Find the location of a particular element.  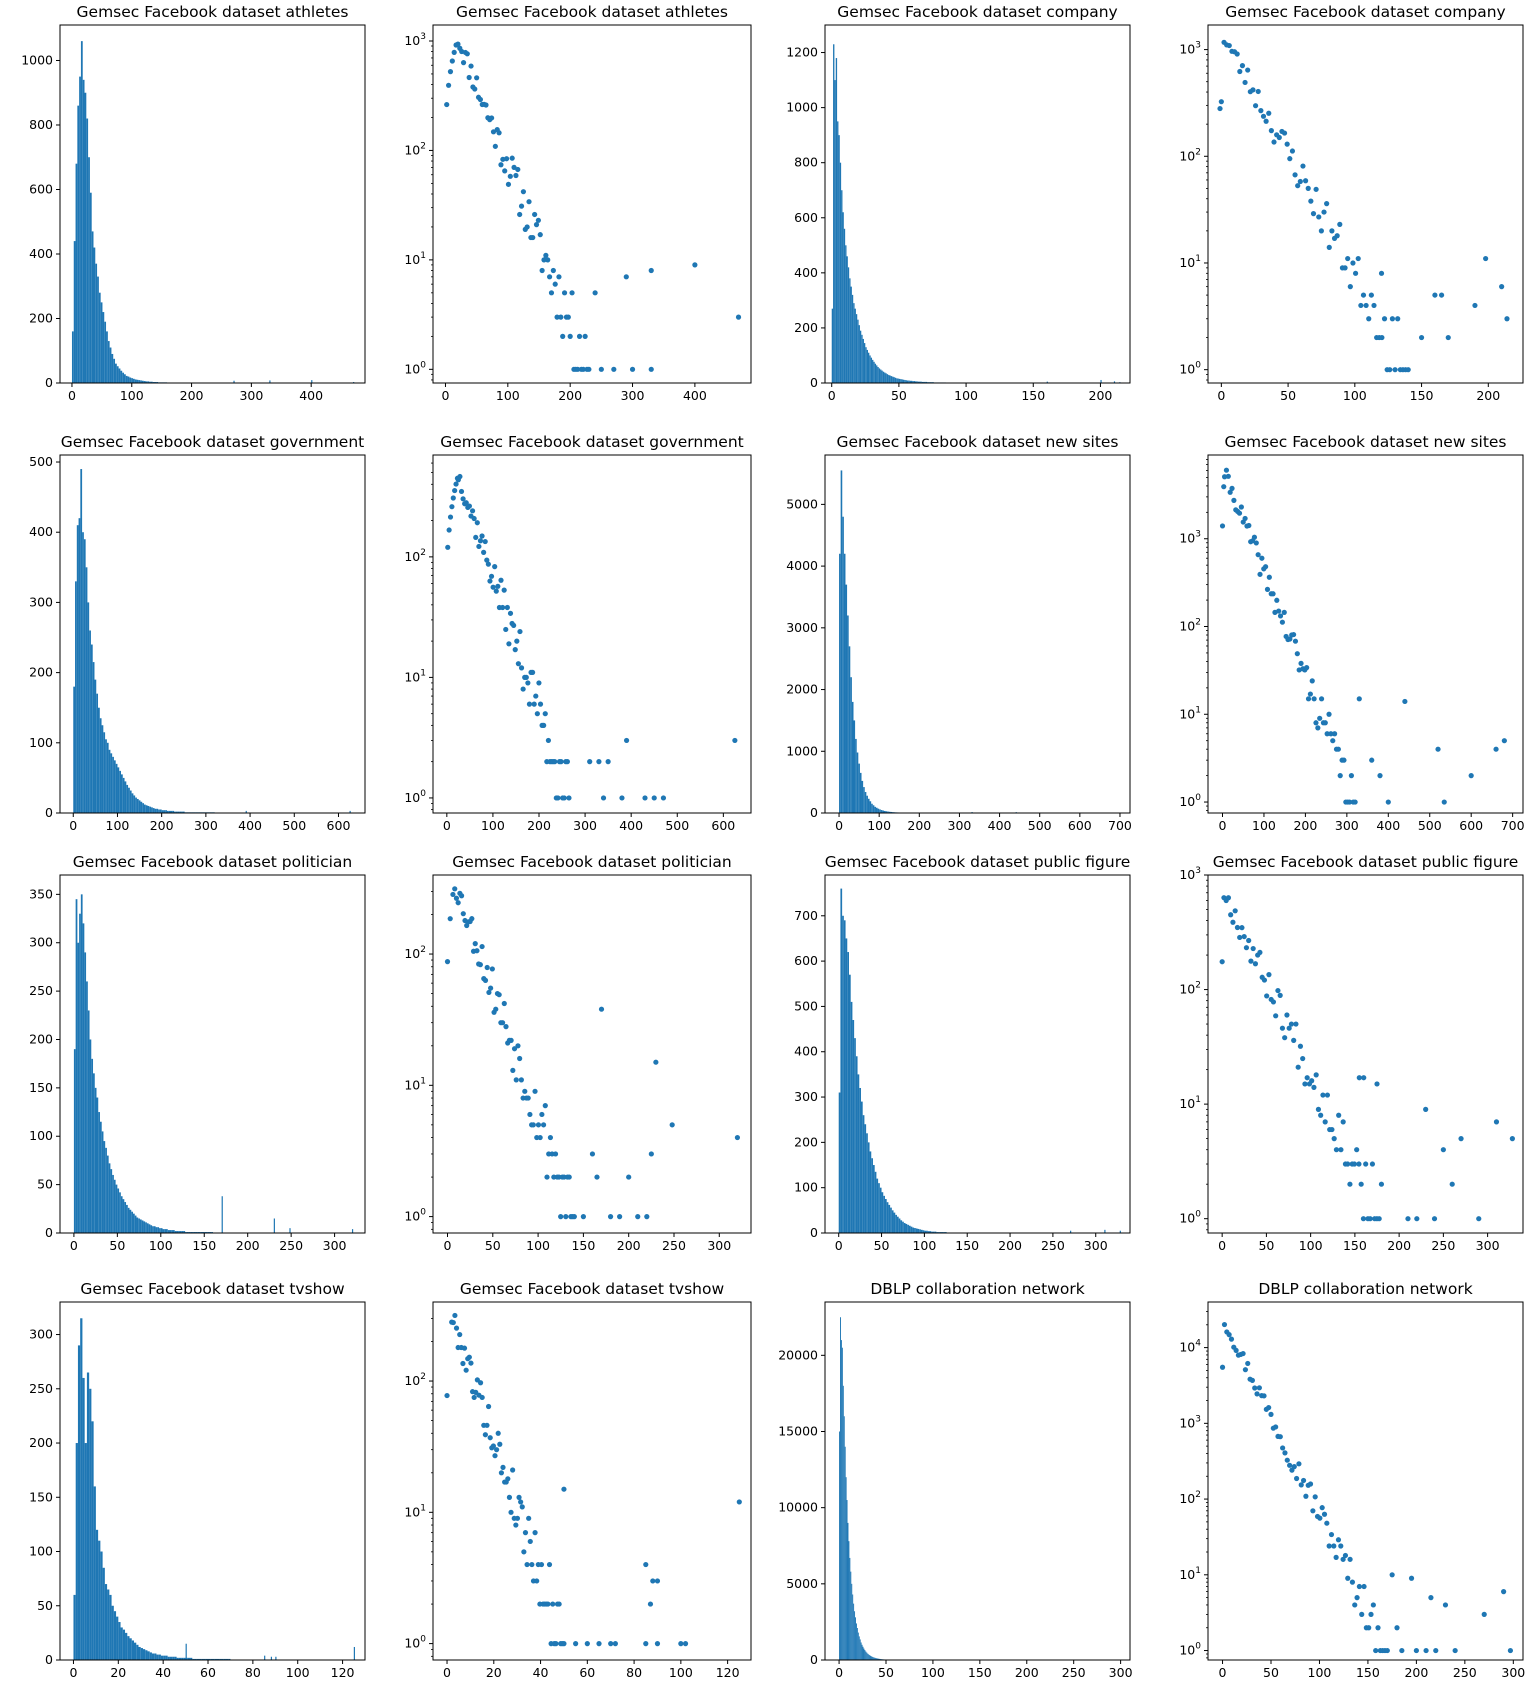

subplot-title: DBLP collaboration network is located at coordinates (1365, 1289).